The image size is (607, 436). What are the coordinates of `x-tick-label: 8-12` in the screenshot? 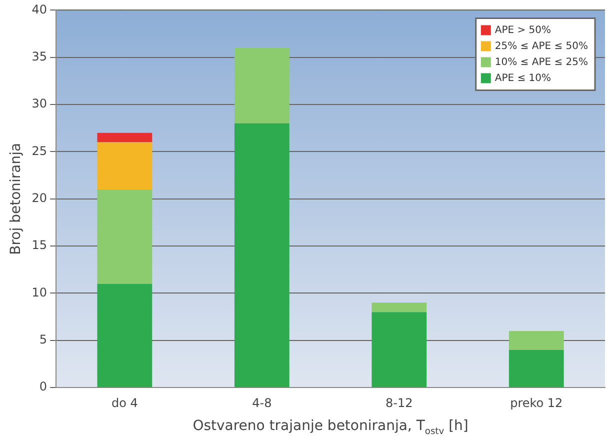 It's located at (399, 403).